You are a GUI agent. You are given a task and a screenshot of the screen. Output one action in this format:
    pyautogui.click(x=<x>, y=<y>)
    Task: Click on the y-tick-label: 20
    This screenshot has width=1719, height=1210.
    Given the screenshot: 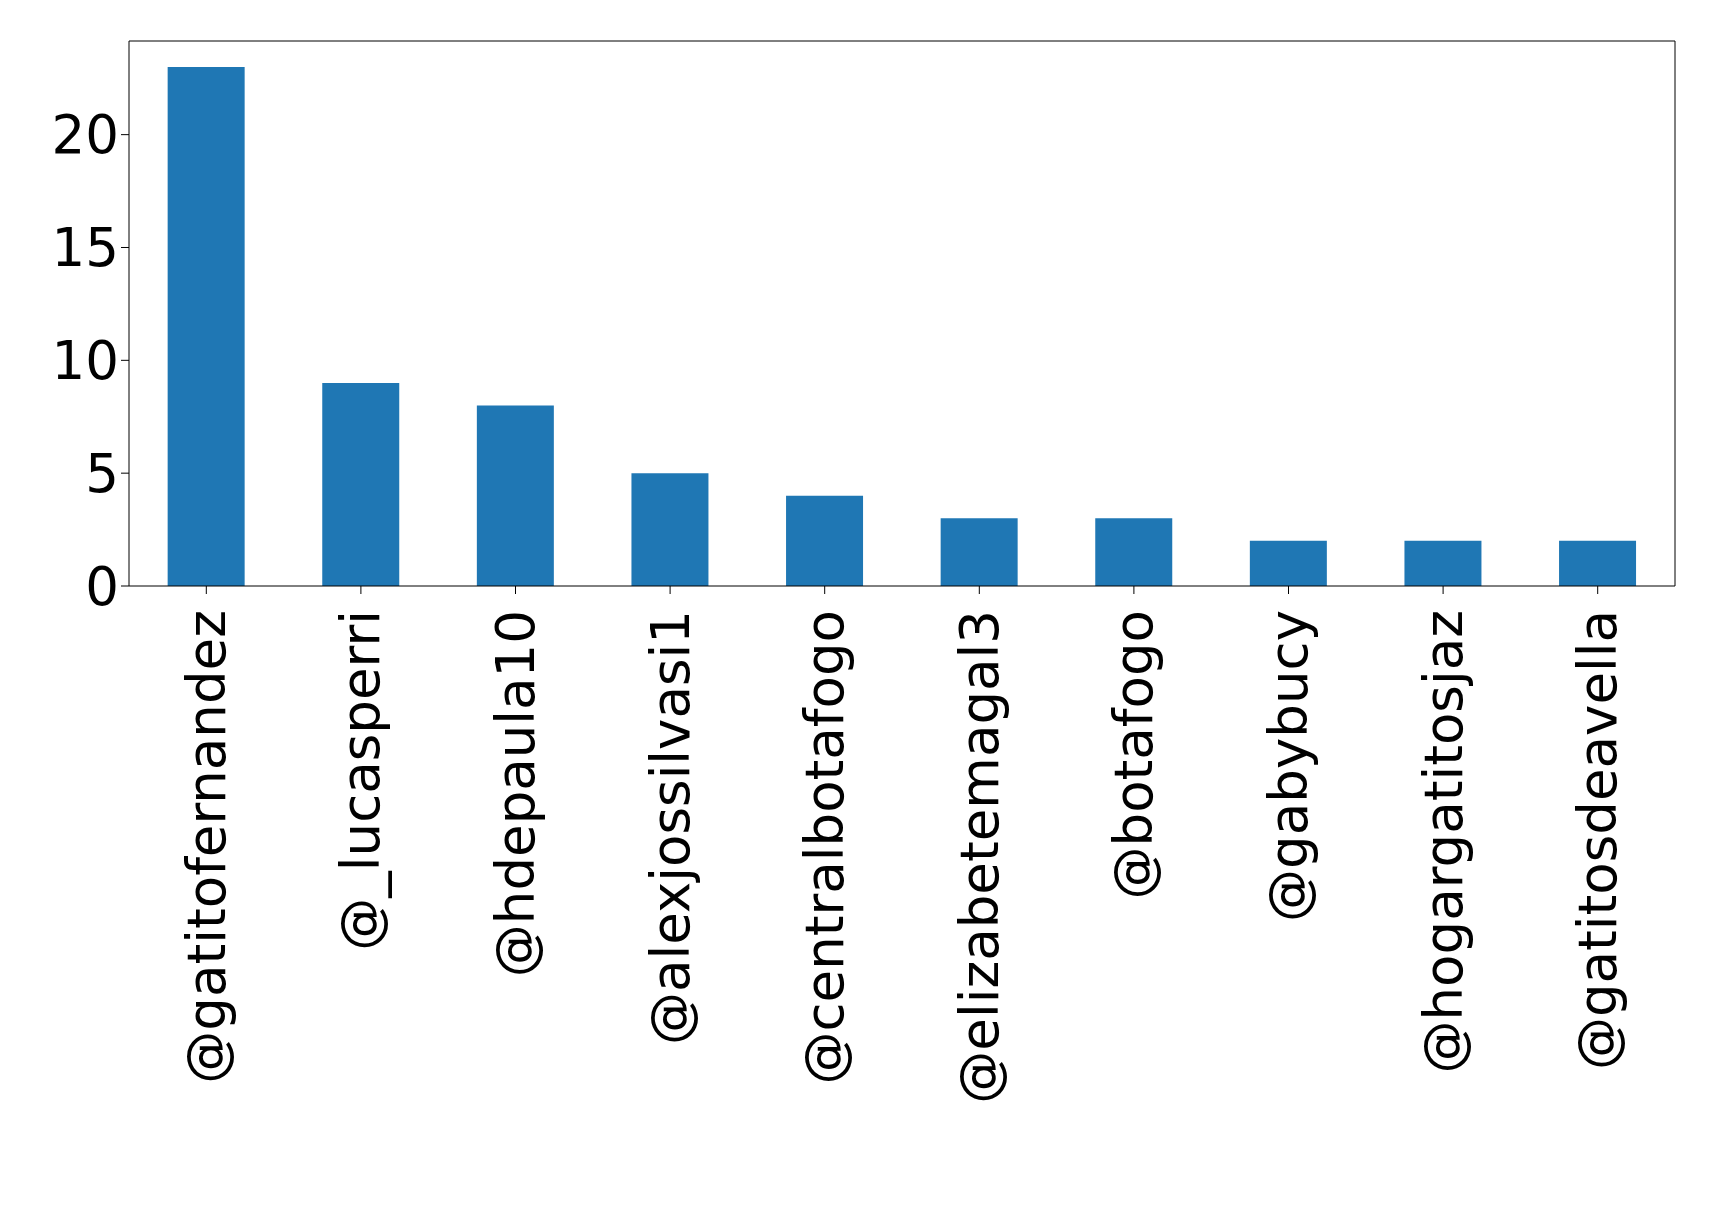 What is the action you would take?
    pyautogui.click(x=85, y=135)
    